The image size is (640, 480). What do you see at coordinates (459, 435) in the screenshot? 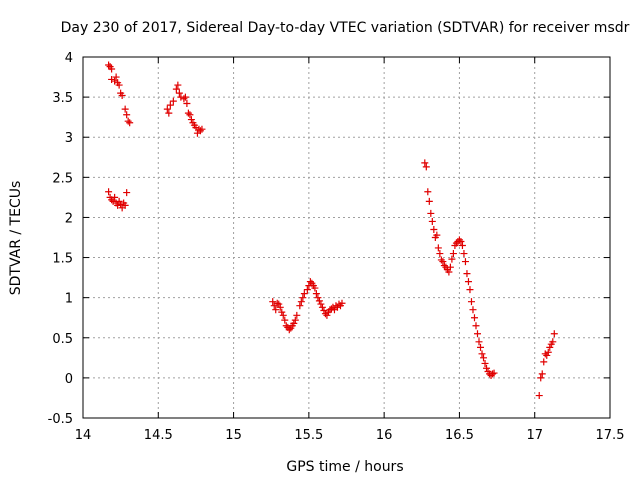
I see `x-tick-label: 16.5` at bounding box center [459, 435].